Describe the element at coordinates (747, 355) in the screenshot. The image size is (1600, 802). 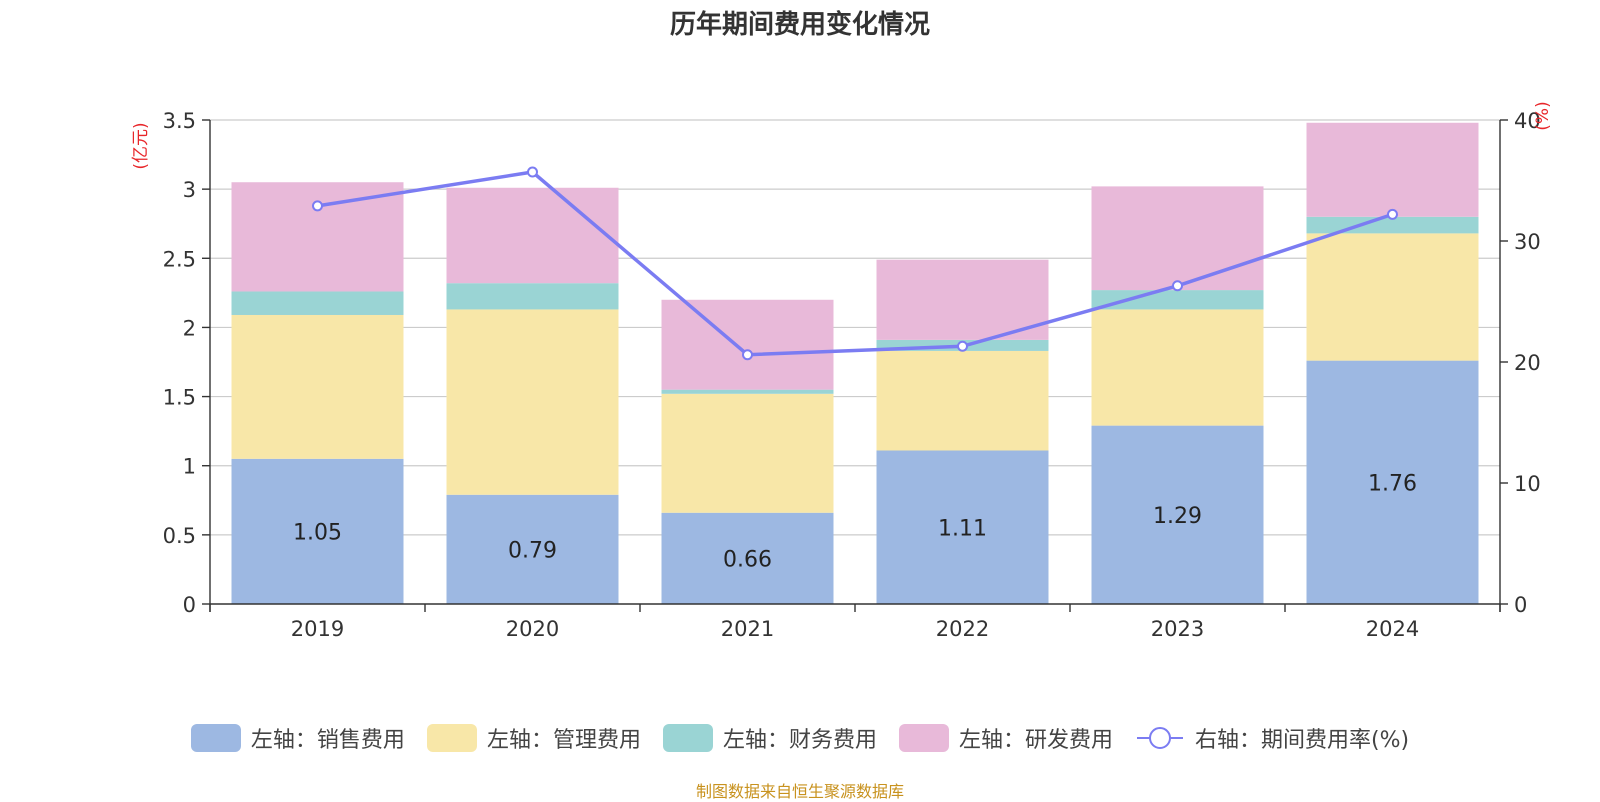
I see `line-point-2021` at that location.